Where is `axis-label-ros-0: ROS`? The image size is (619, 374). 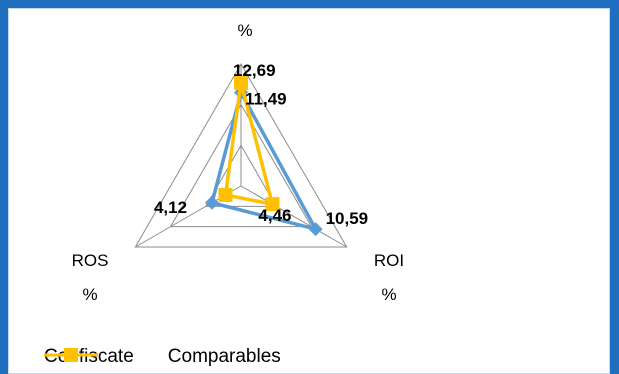 axis-label-ros-0: ROS is located at coordinates (90, 260).